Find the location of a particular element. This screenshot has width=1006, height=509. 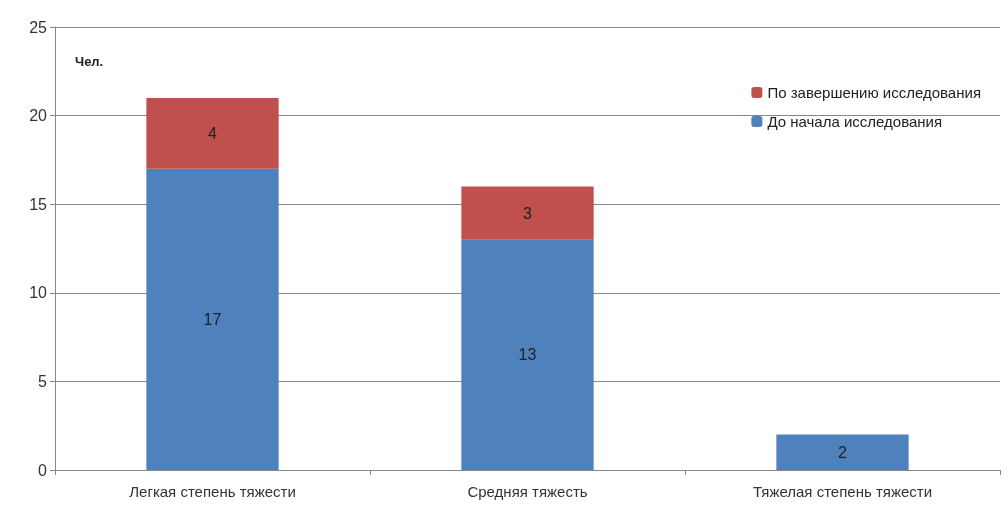

y-tick-label: 0 is located at coordinates (43, 470).